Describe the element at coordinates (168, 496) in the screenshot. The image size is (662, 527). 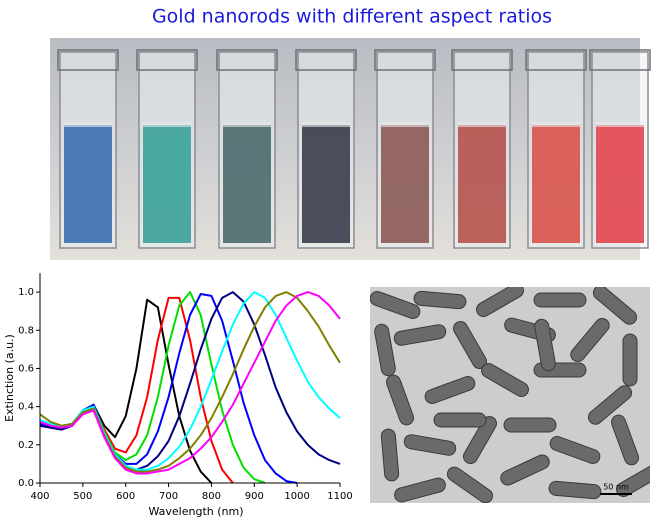
I see `x-tick-label: 700` at that location.